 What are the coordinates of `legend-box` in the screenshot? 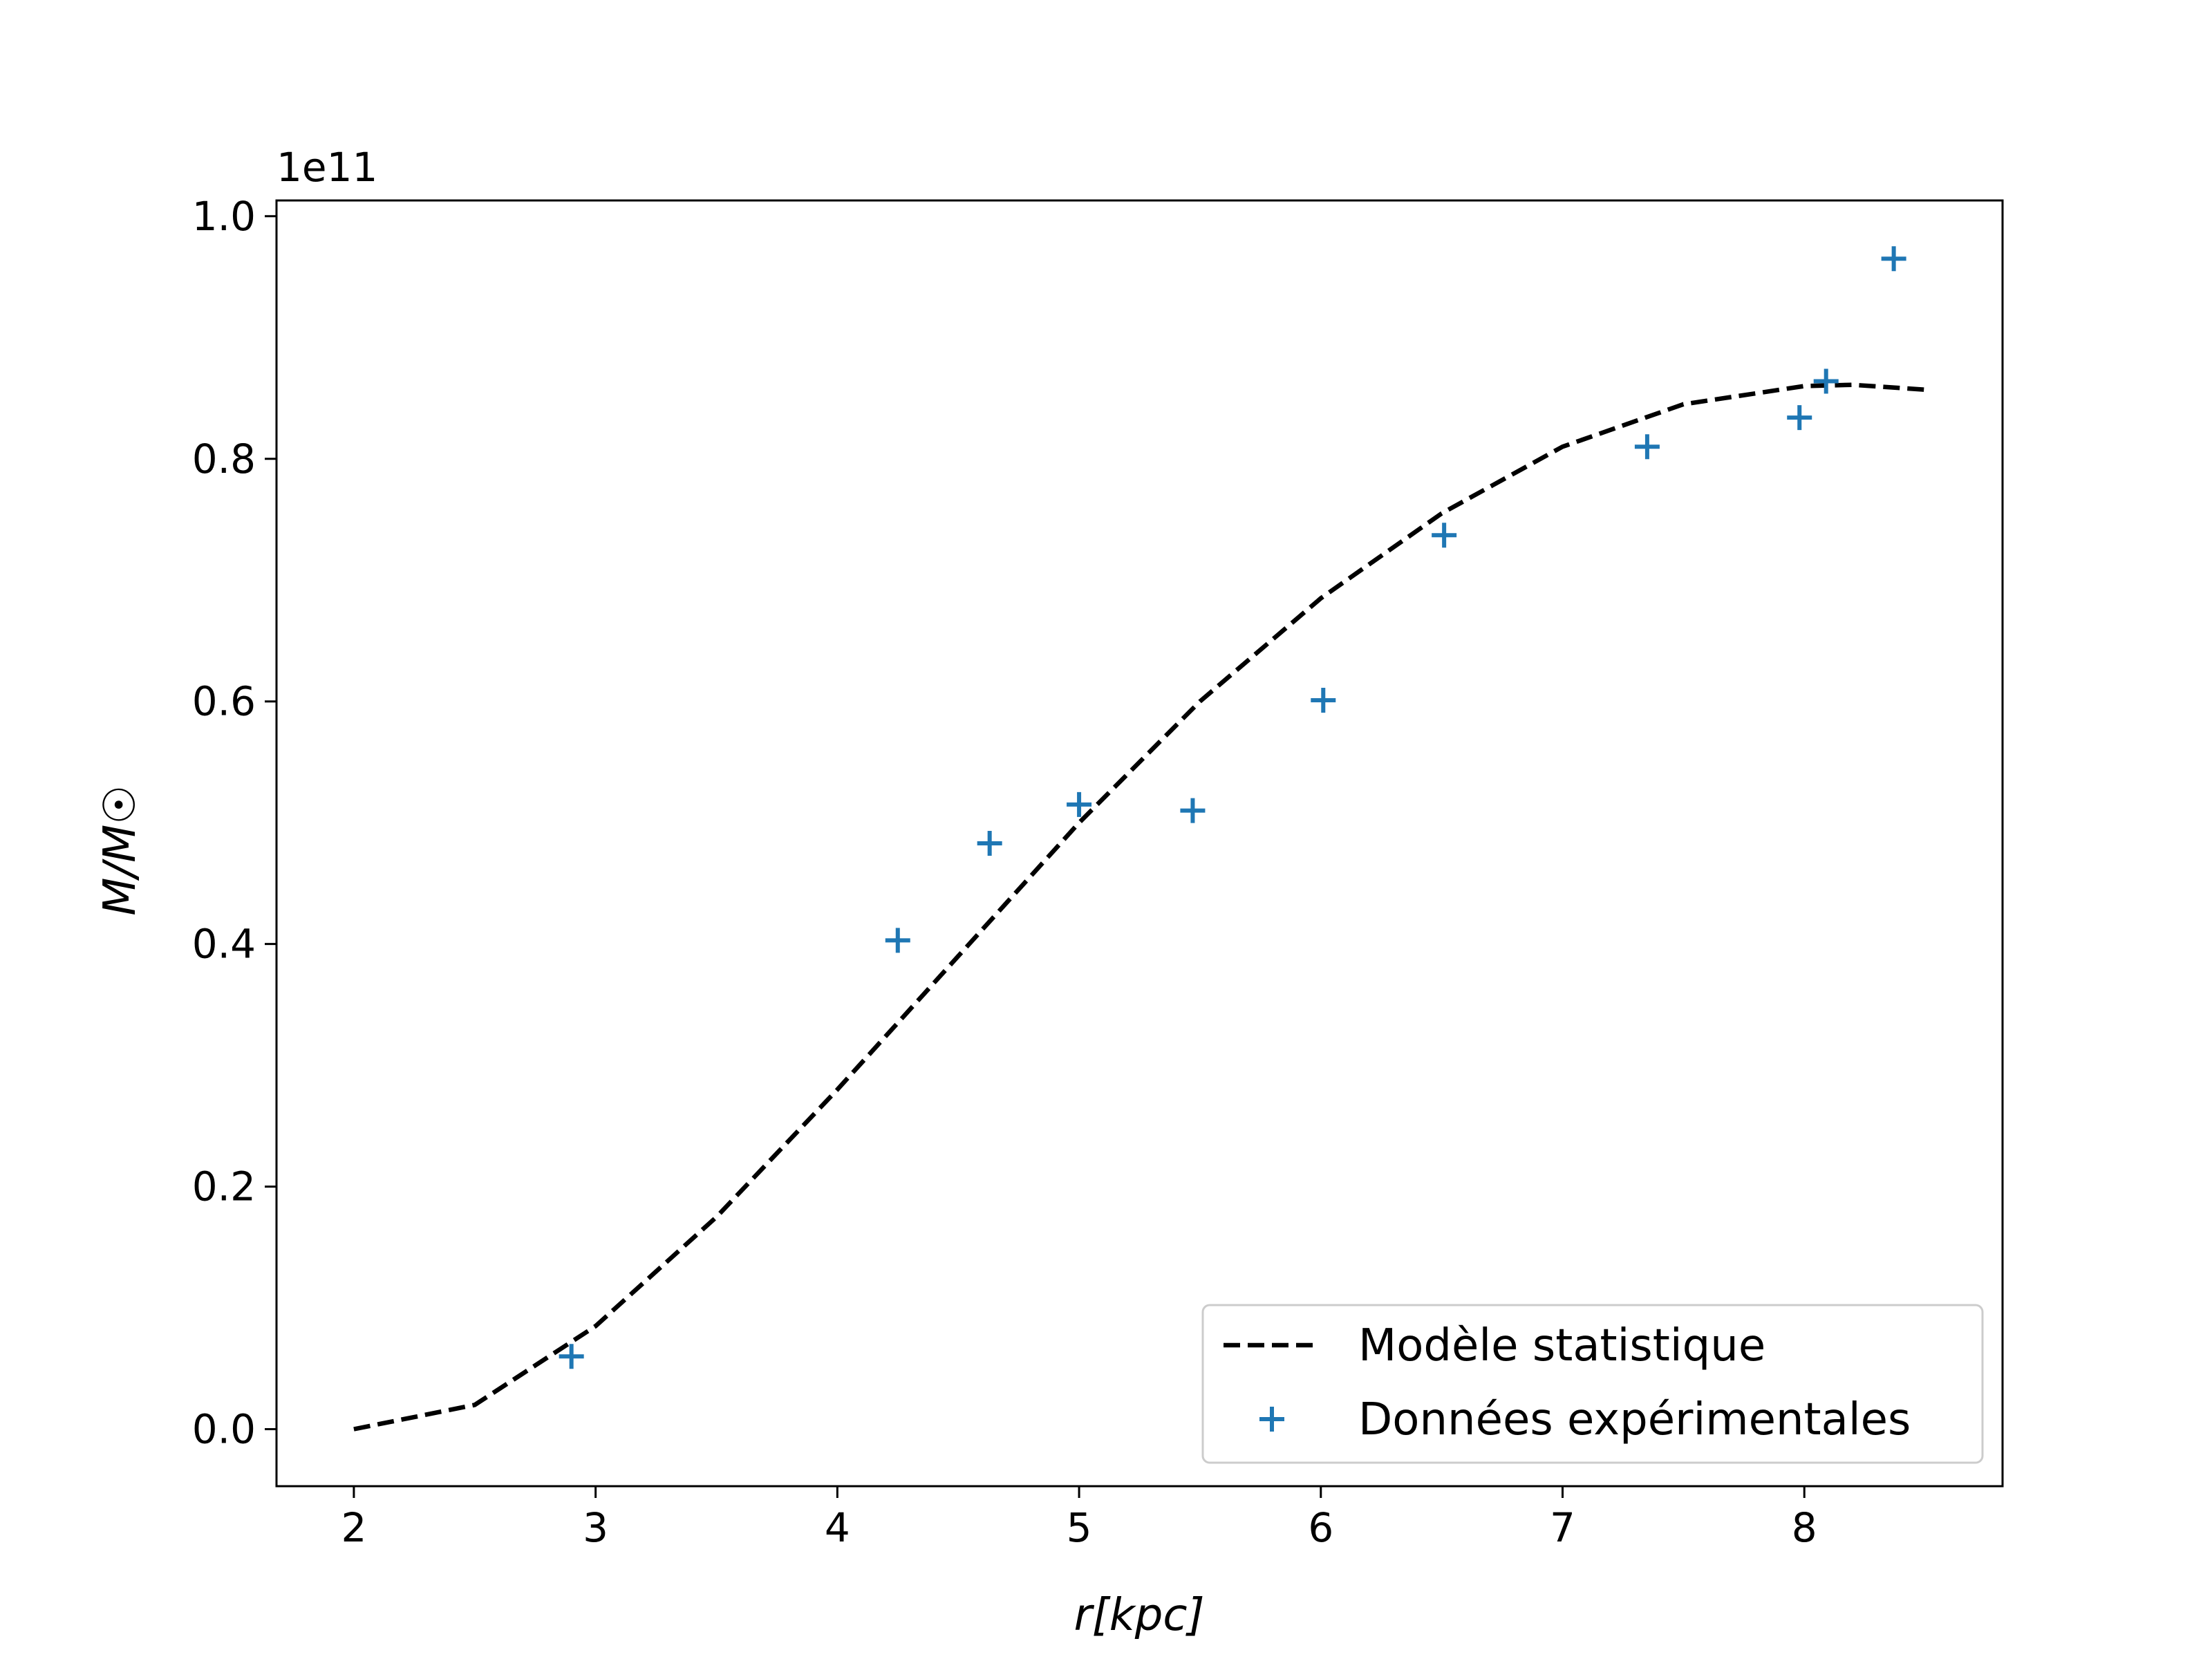 It's located at (1592, 1384).